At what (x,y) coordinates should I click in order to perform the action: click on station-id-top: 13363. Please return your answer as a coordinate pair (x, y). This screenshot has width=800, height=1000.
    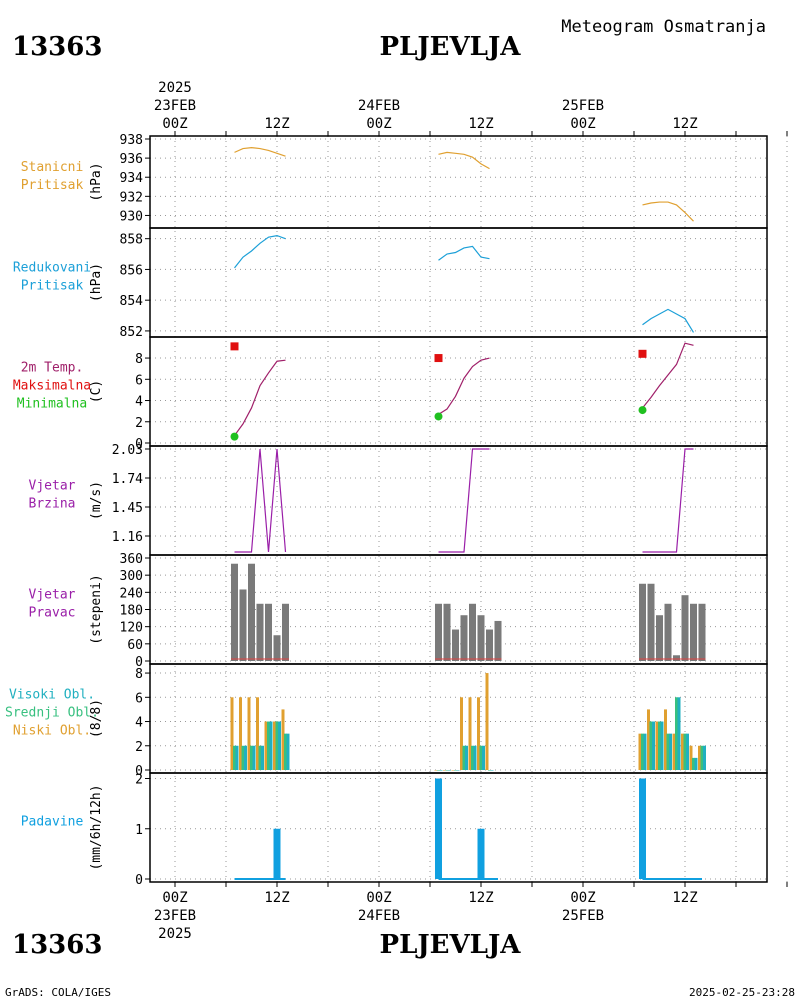
    Looking at the image, I should click on (57, 47).